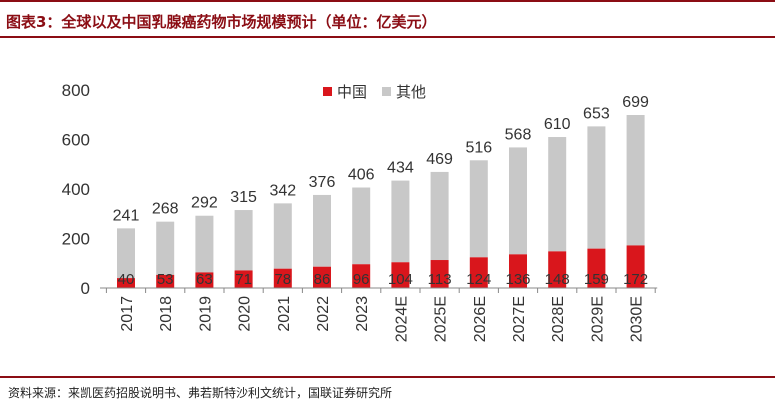 This screenshot has height=403, width=775. I want to click on total-label: 292, so click(204, 203).